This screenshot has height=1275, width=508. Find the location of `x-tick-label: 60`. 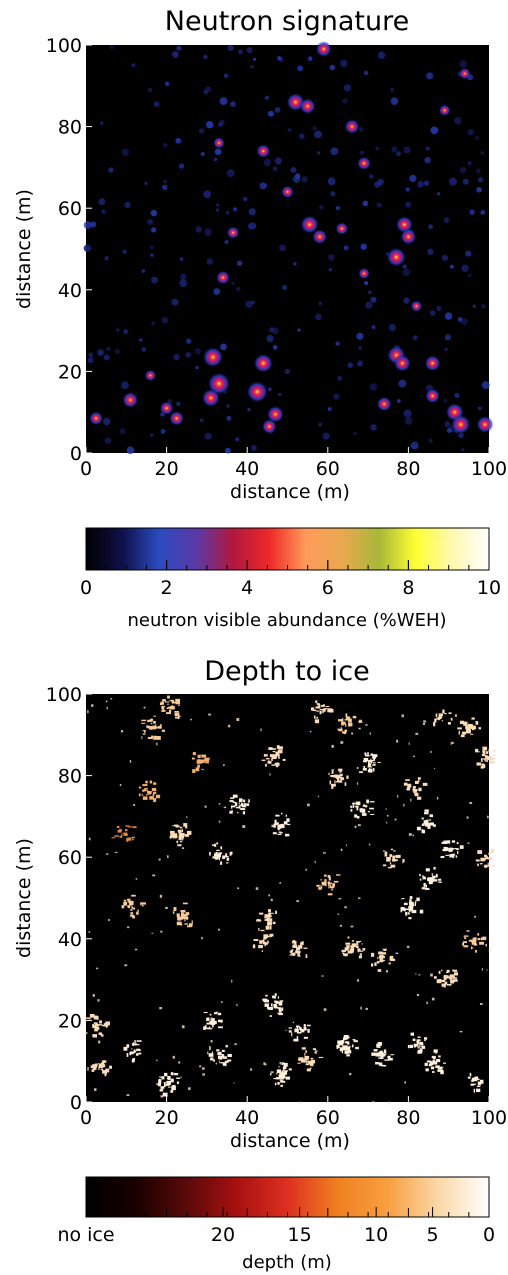

x-tick-label: 60 is located at coordinates (328, 1118).